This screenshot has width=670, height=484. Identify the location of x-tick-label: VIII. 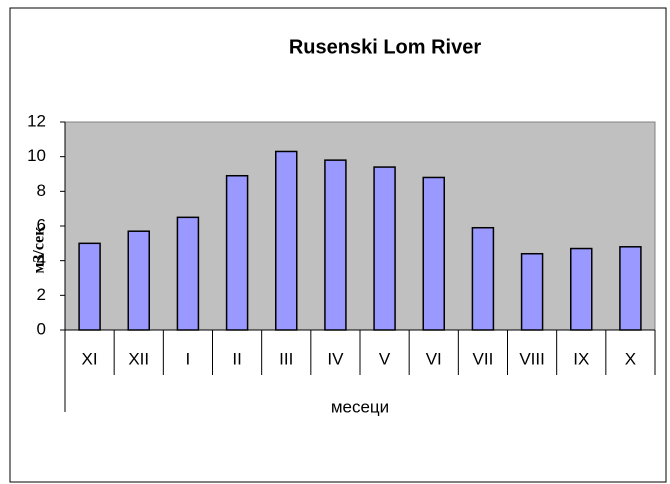
(532, 358).